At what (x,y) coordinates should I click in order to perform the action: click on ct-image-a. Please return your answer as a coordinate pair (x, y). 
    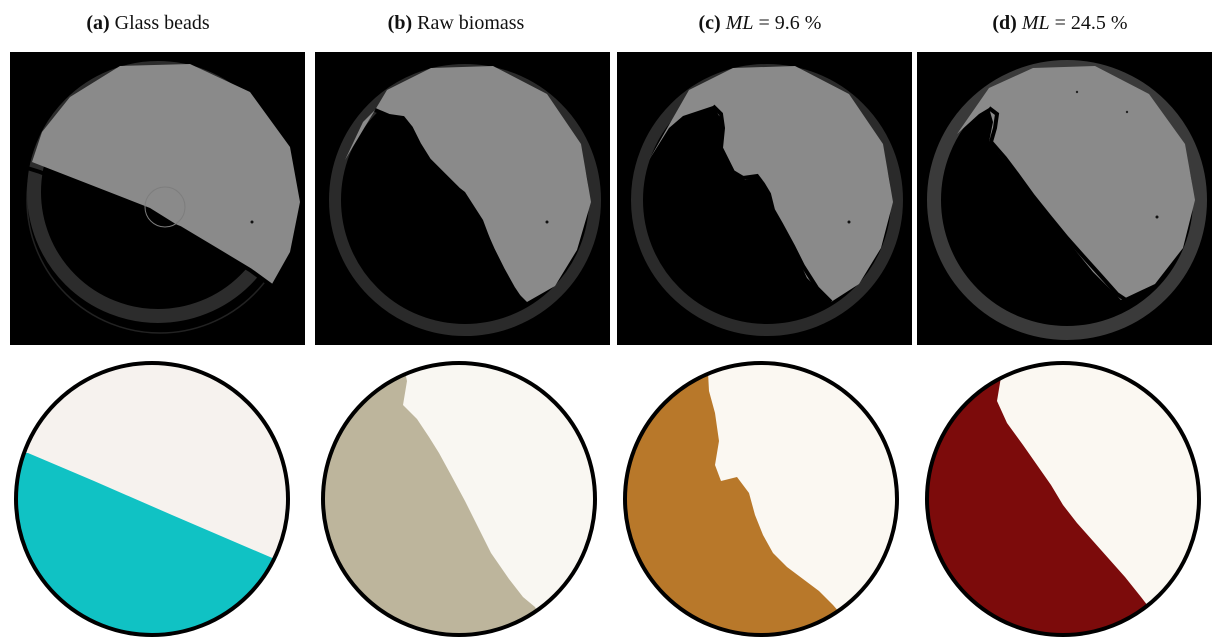
    Looking at the image, I should click on (157, 198).